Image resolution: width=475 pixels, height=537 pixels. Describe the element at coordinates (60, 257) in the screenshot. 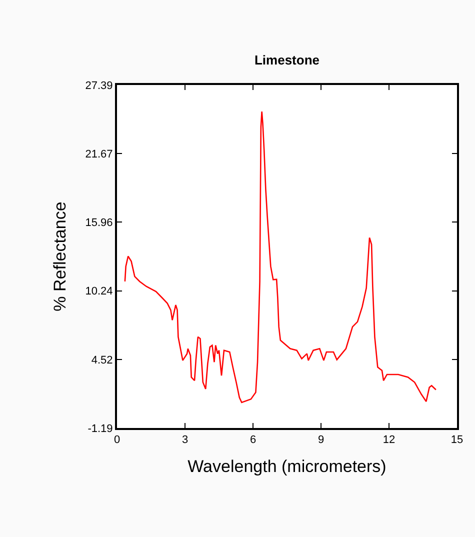

I see `y-axis-title: % Reflectance` at that location.